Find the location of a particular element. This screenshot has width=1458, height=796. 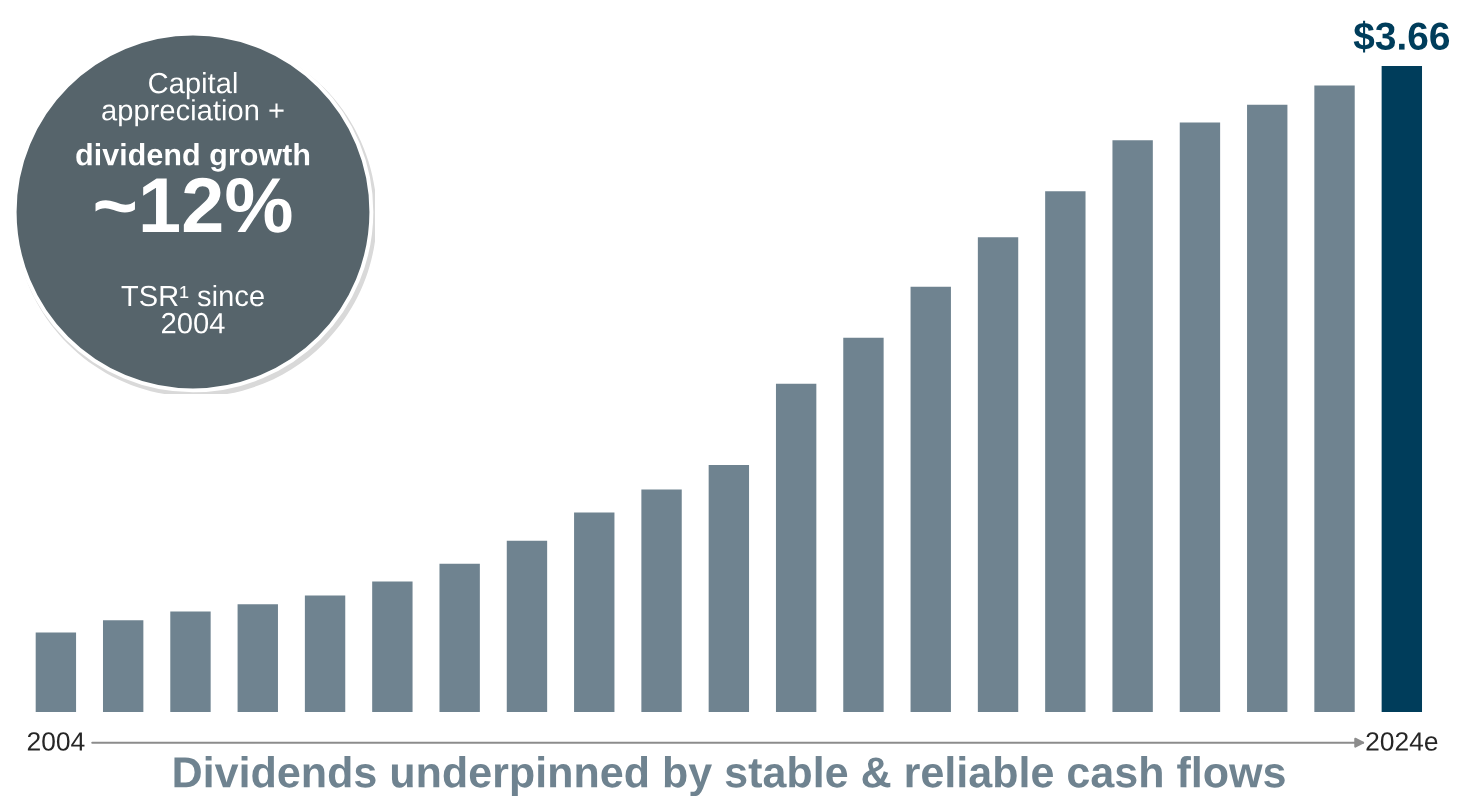

annotation: ~12% is located at coordinates (193, 205).